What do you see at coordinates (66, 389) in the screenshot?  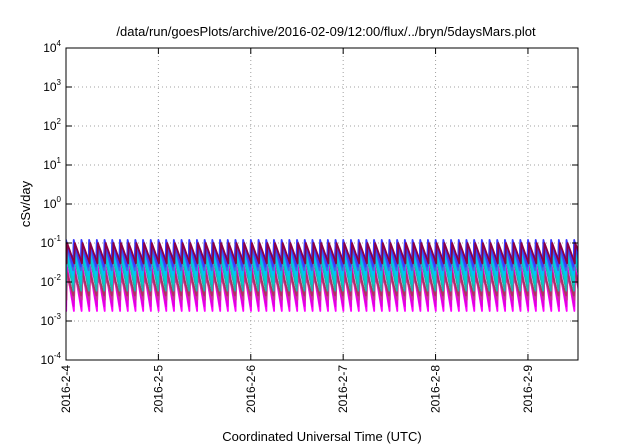 I see `x-tick-label: 2016-2-4` at bounding box center [66, 389].